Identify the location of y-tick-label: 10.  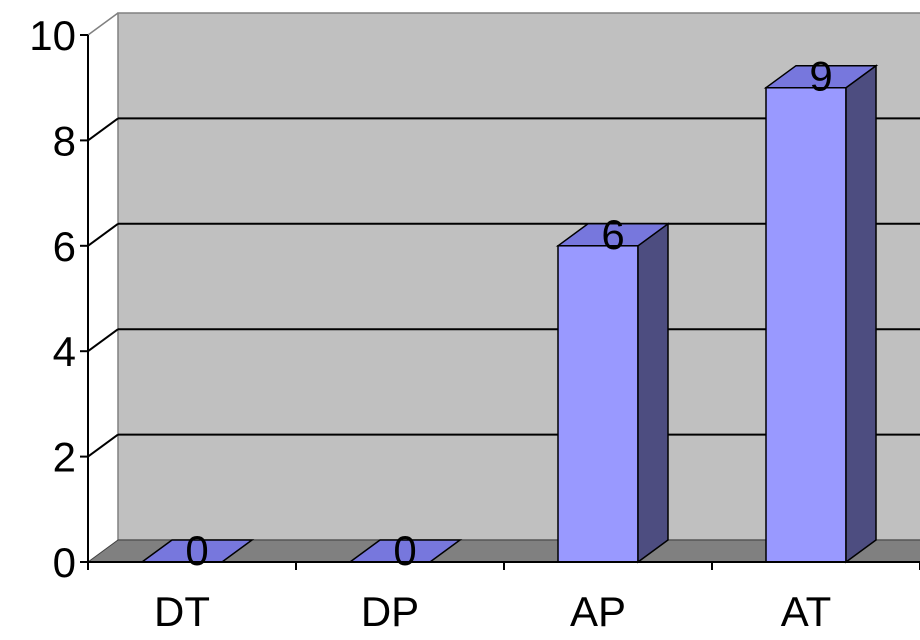
(52, 35).